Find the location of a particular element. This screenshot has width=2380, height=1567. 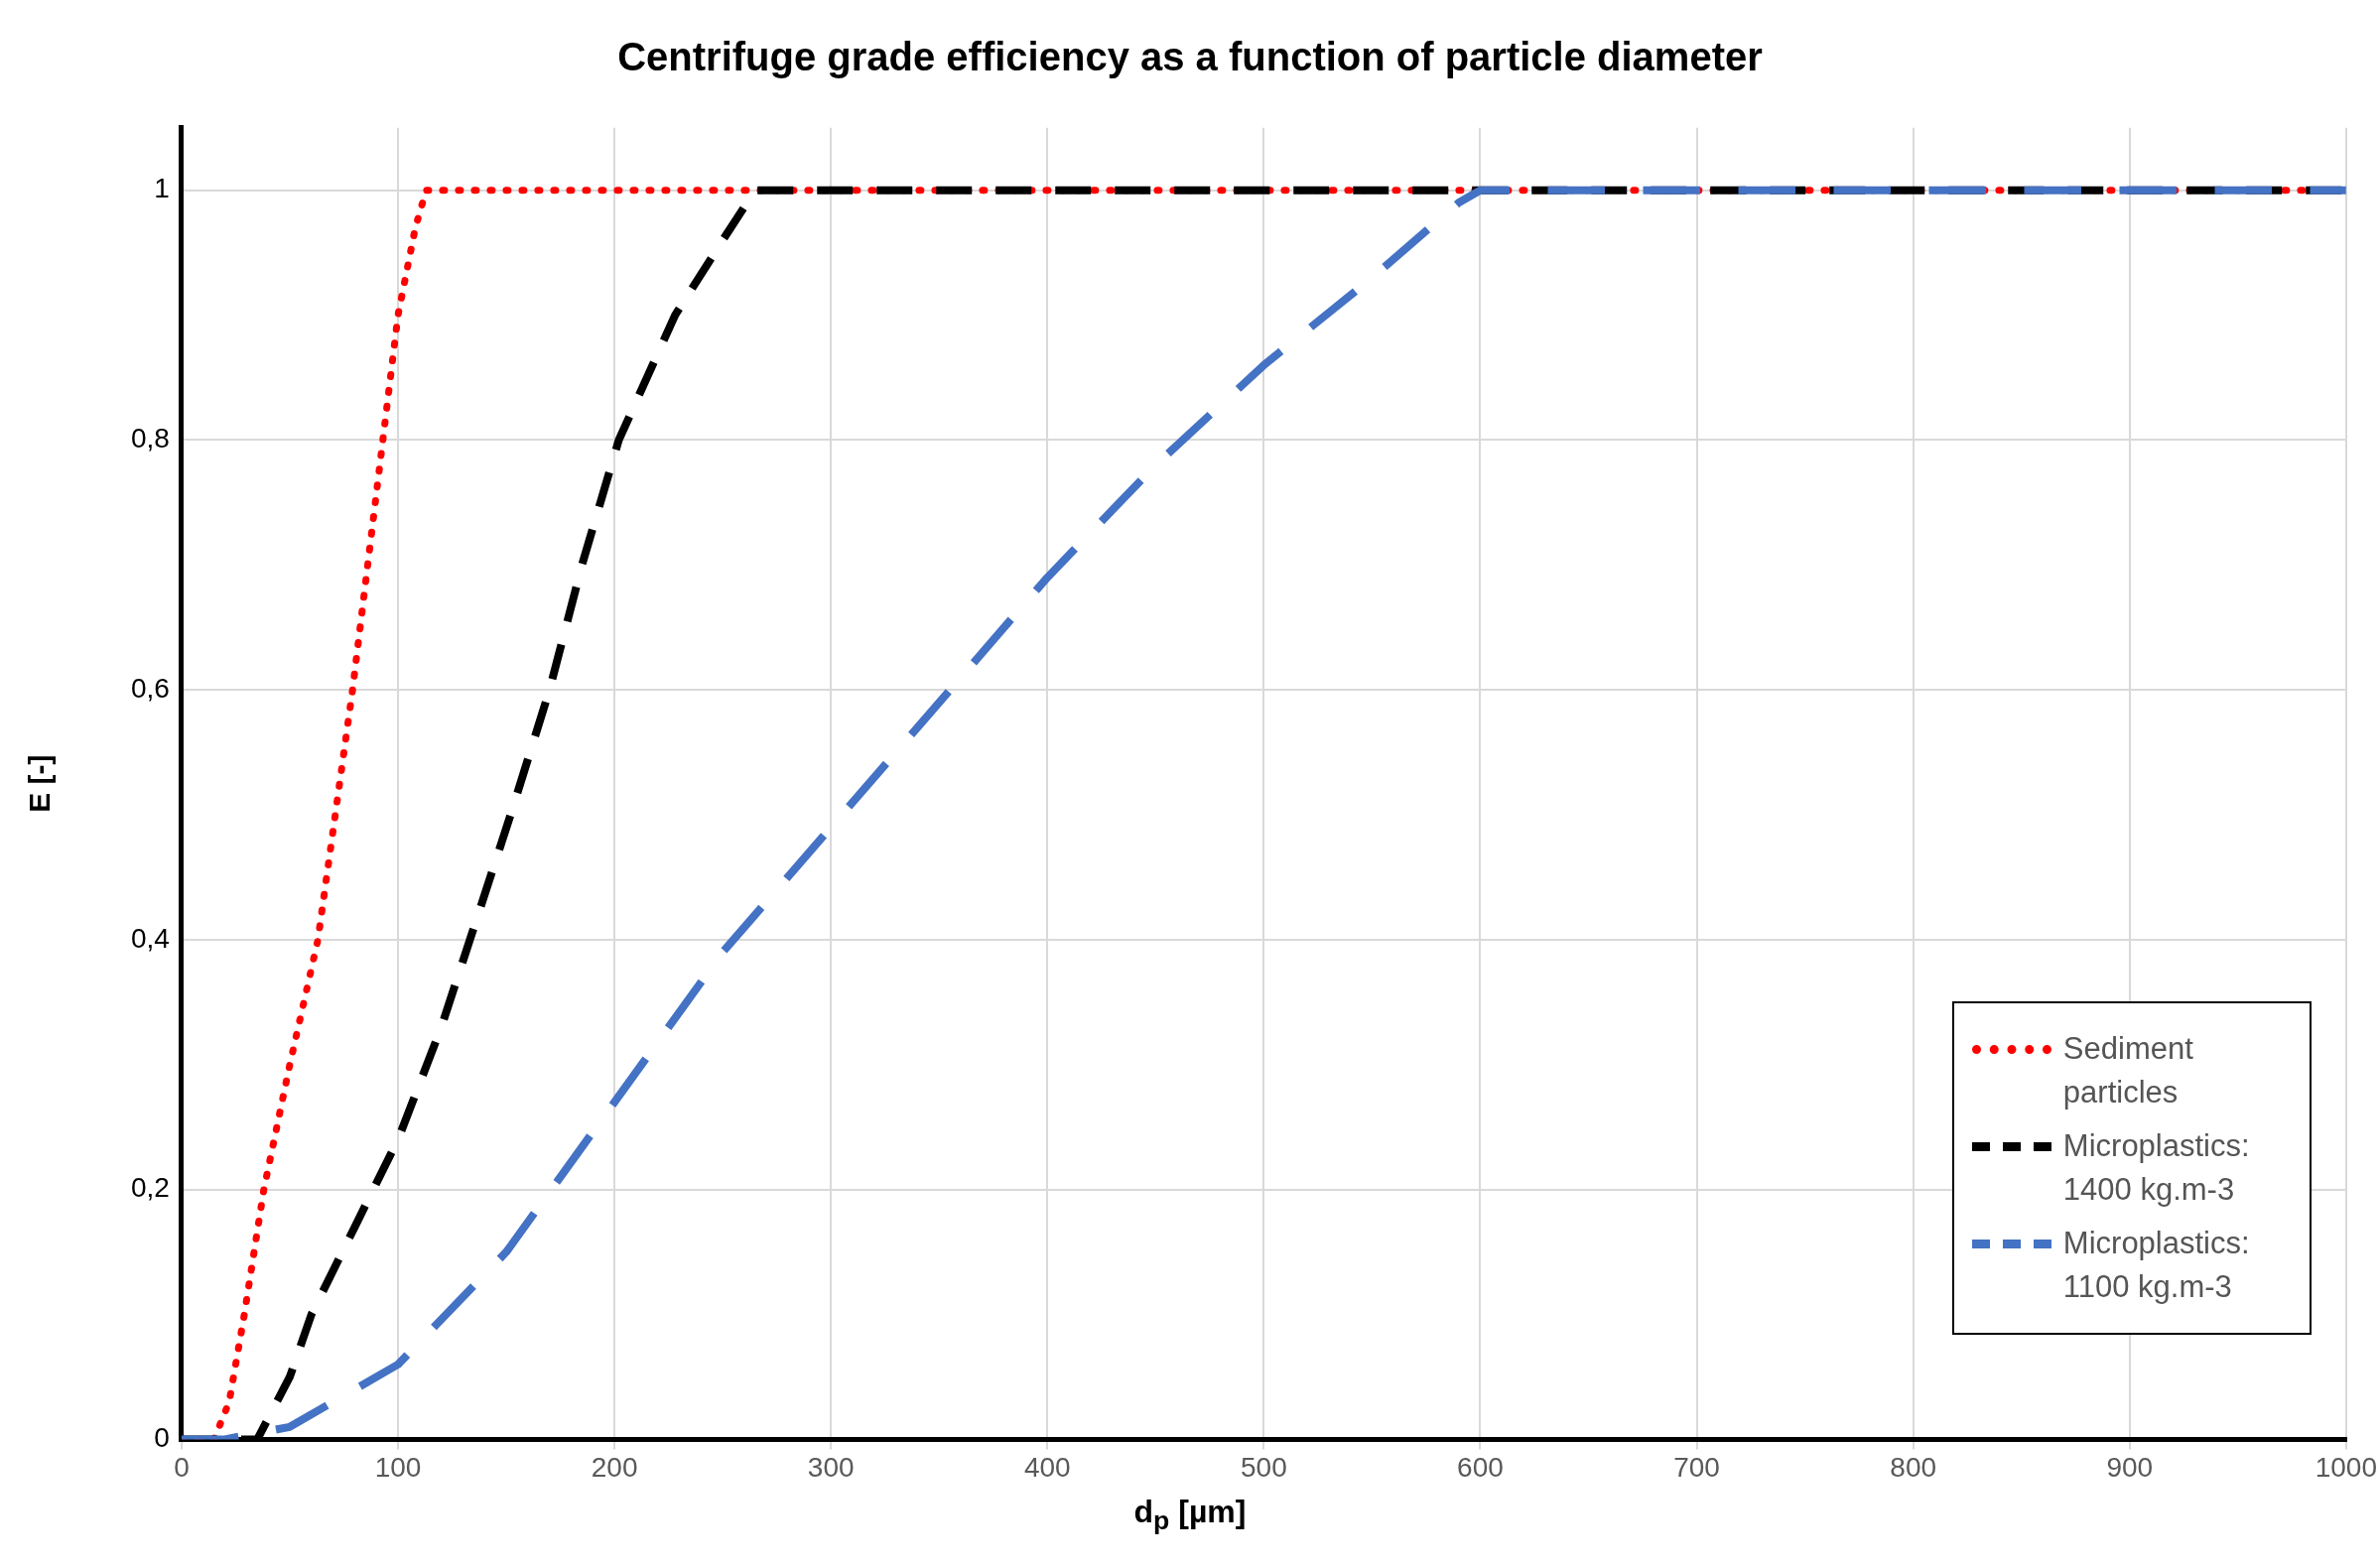

y-tick-label: 0,8 is located at coordinates (150, 439).